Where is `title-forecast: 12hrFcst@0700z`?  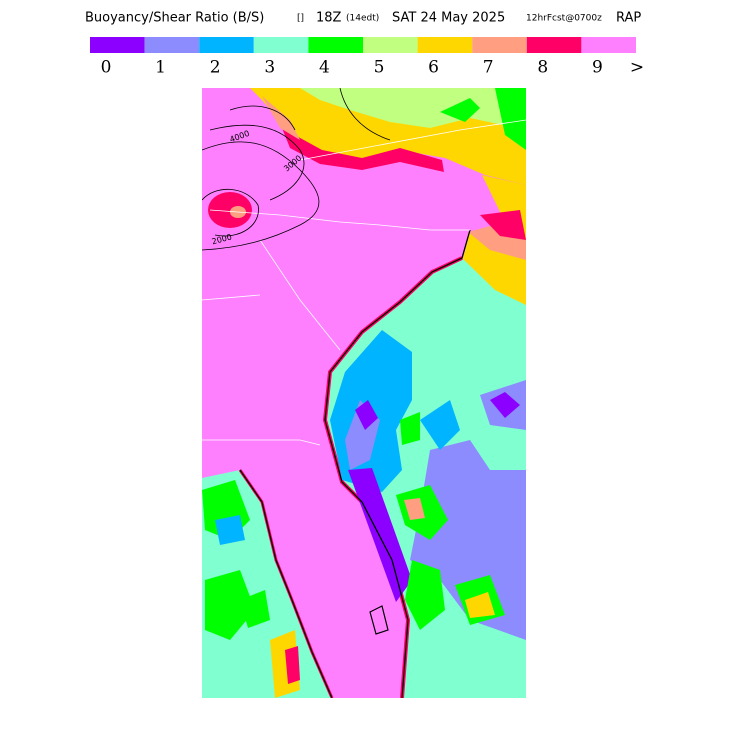
title-forecast: 12hrFcst@0700z is located at coordinates (564, 19).